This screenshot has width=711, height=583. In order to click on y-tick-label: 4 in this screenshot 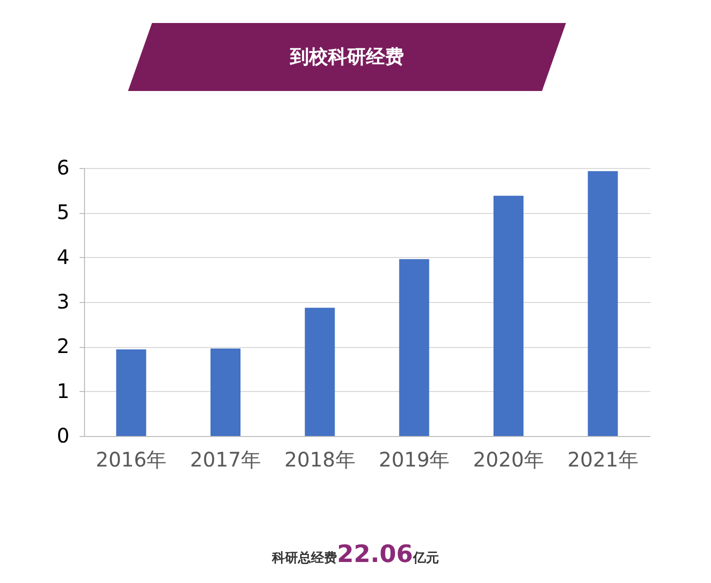, I will do `click(63, 256)`.